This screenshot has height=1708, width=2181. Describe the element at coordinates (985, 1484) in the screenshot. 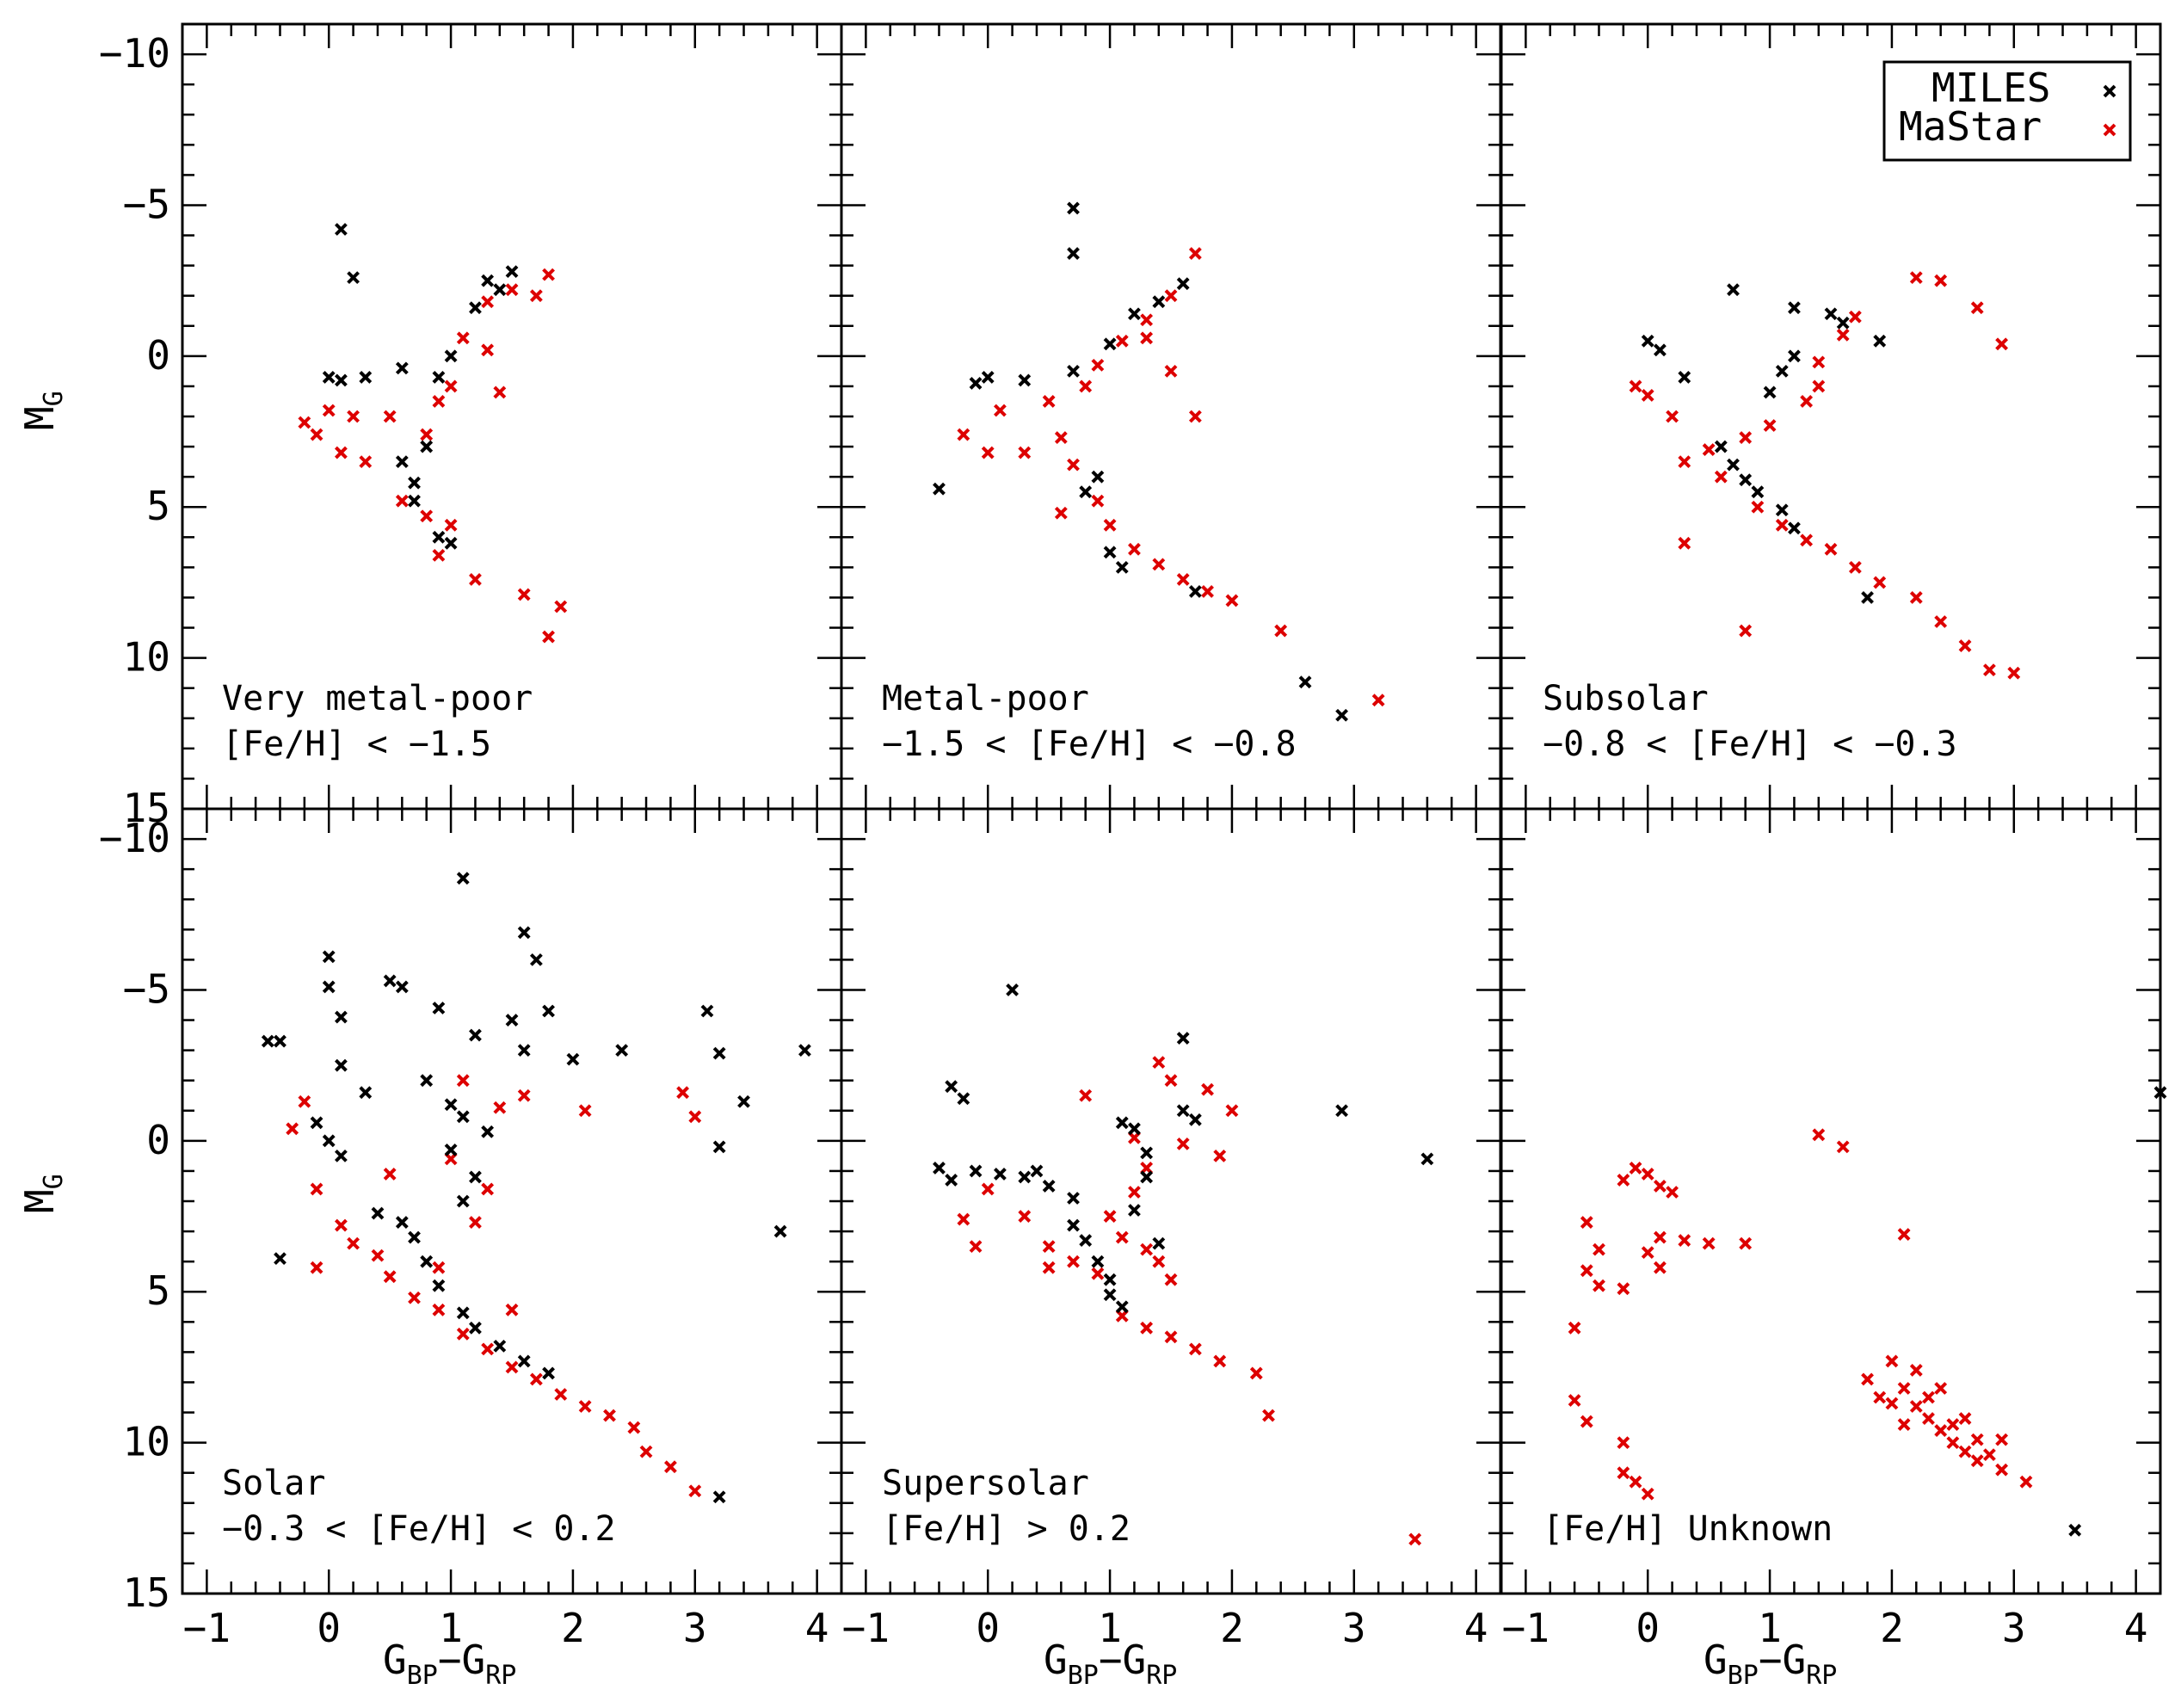

I see `panel-label-supersolar: Supersolar` at that location.